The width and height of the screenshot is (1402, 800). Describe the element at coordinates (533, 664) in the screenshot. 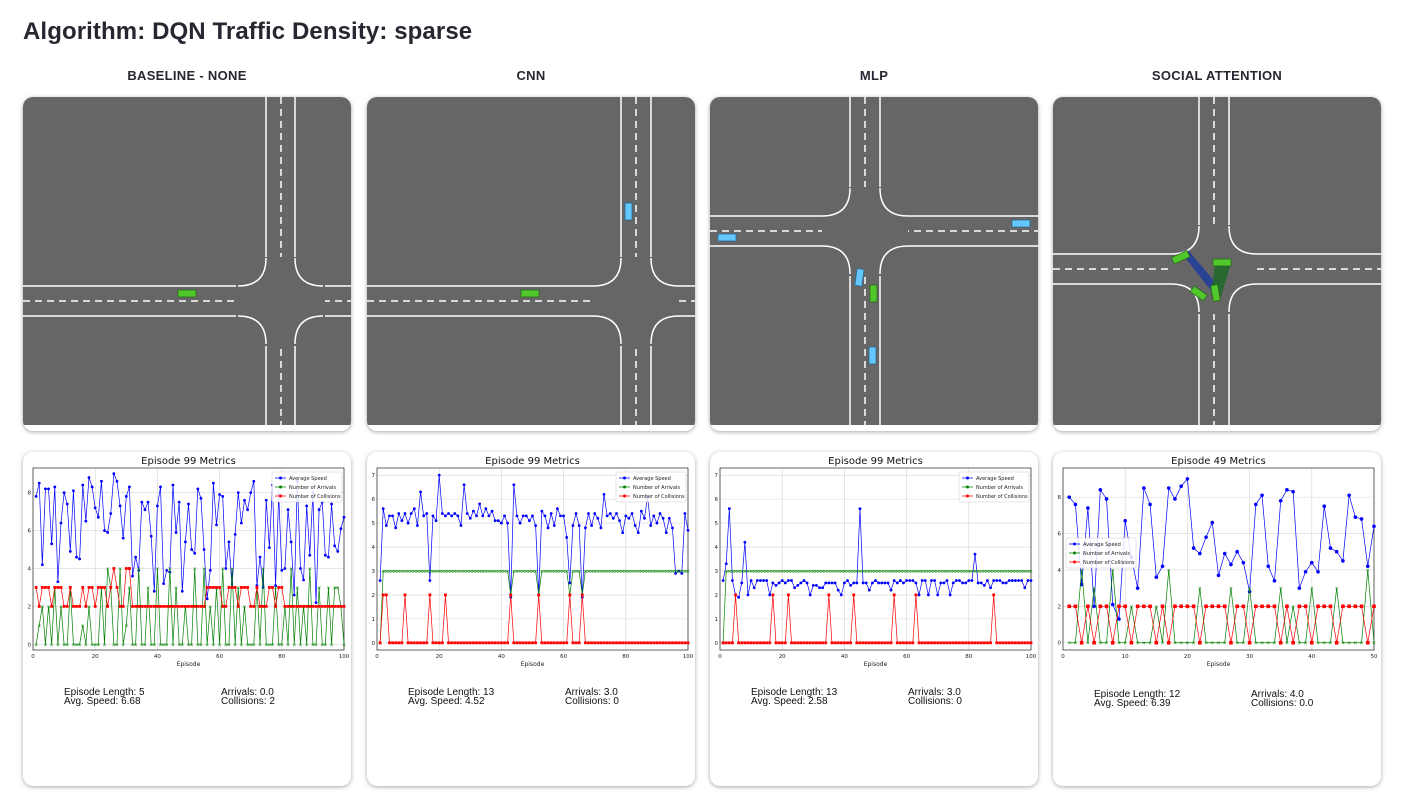

I see `x-axis-label: Episode` at that location.